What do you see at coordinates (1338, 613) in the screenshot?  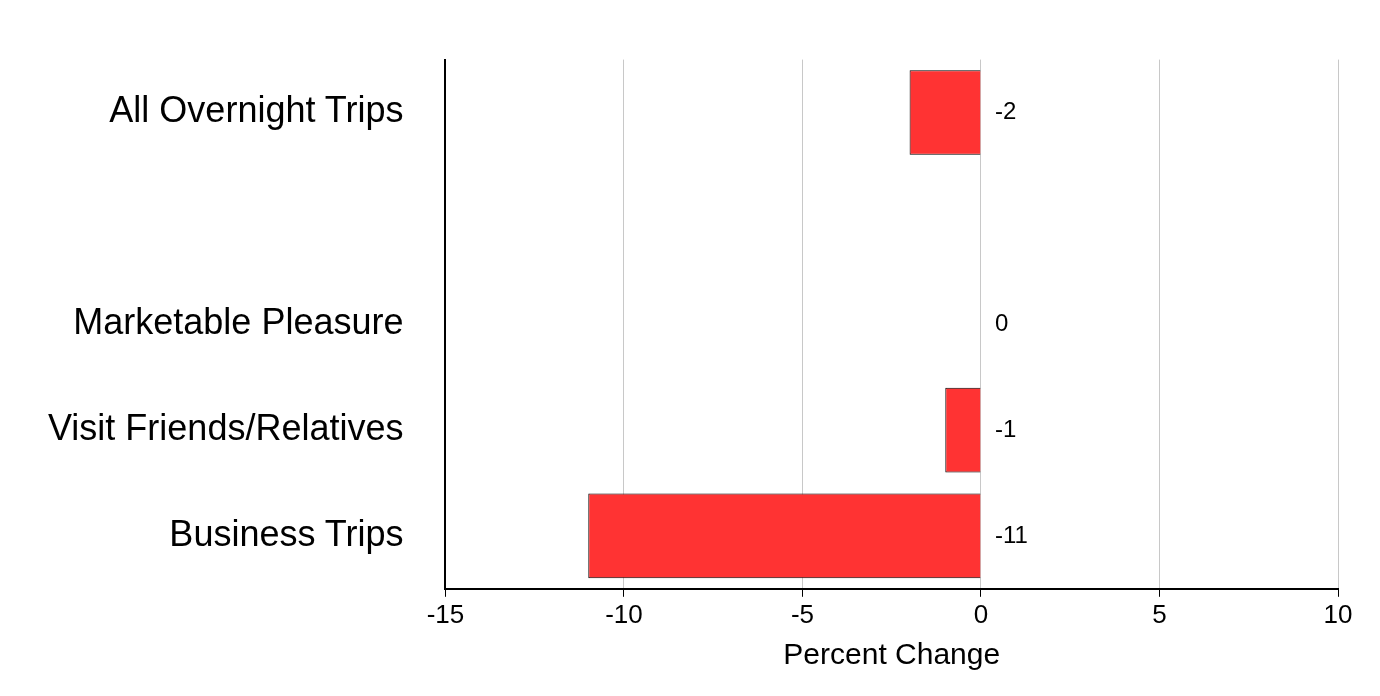 I see `x-tick-label: 10` at bounding box center [1338, 613].